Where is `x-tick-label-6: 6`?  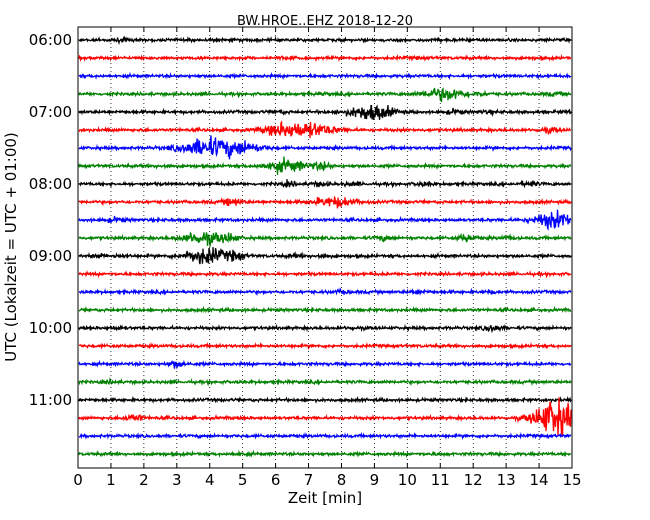 x-tick-label-6: 6 is located at coordinates (276, 480).